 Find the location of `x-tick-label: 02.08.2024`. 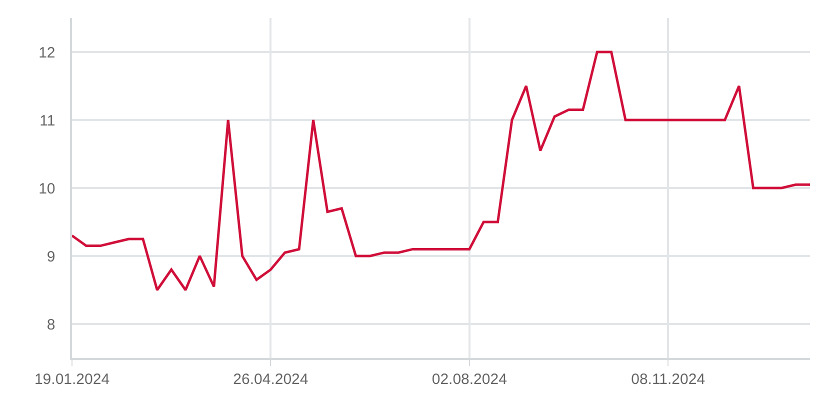

x-tick-label: 02.08.2024 is located at coordinates (469, 379).